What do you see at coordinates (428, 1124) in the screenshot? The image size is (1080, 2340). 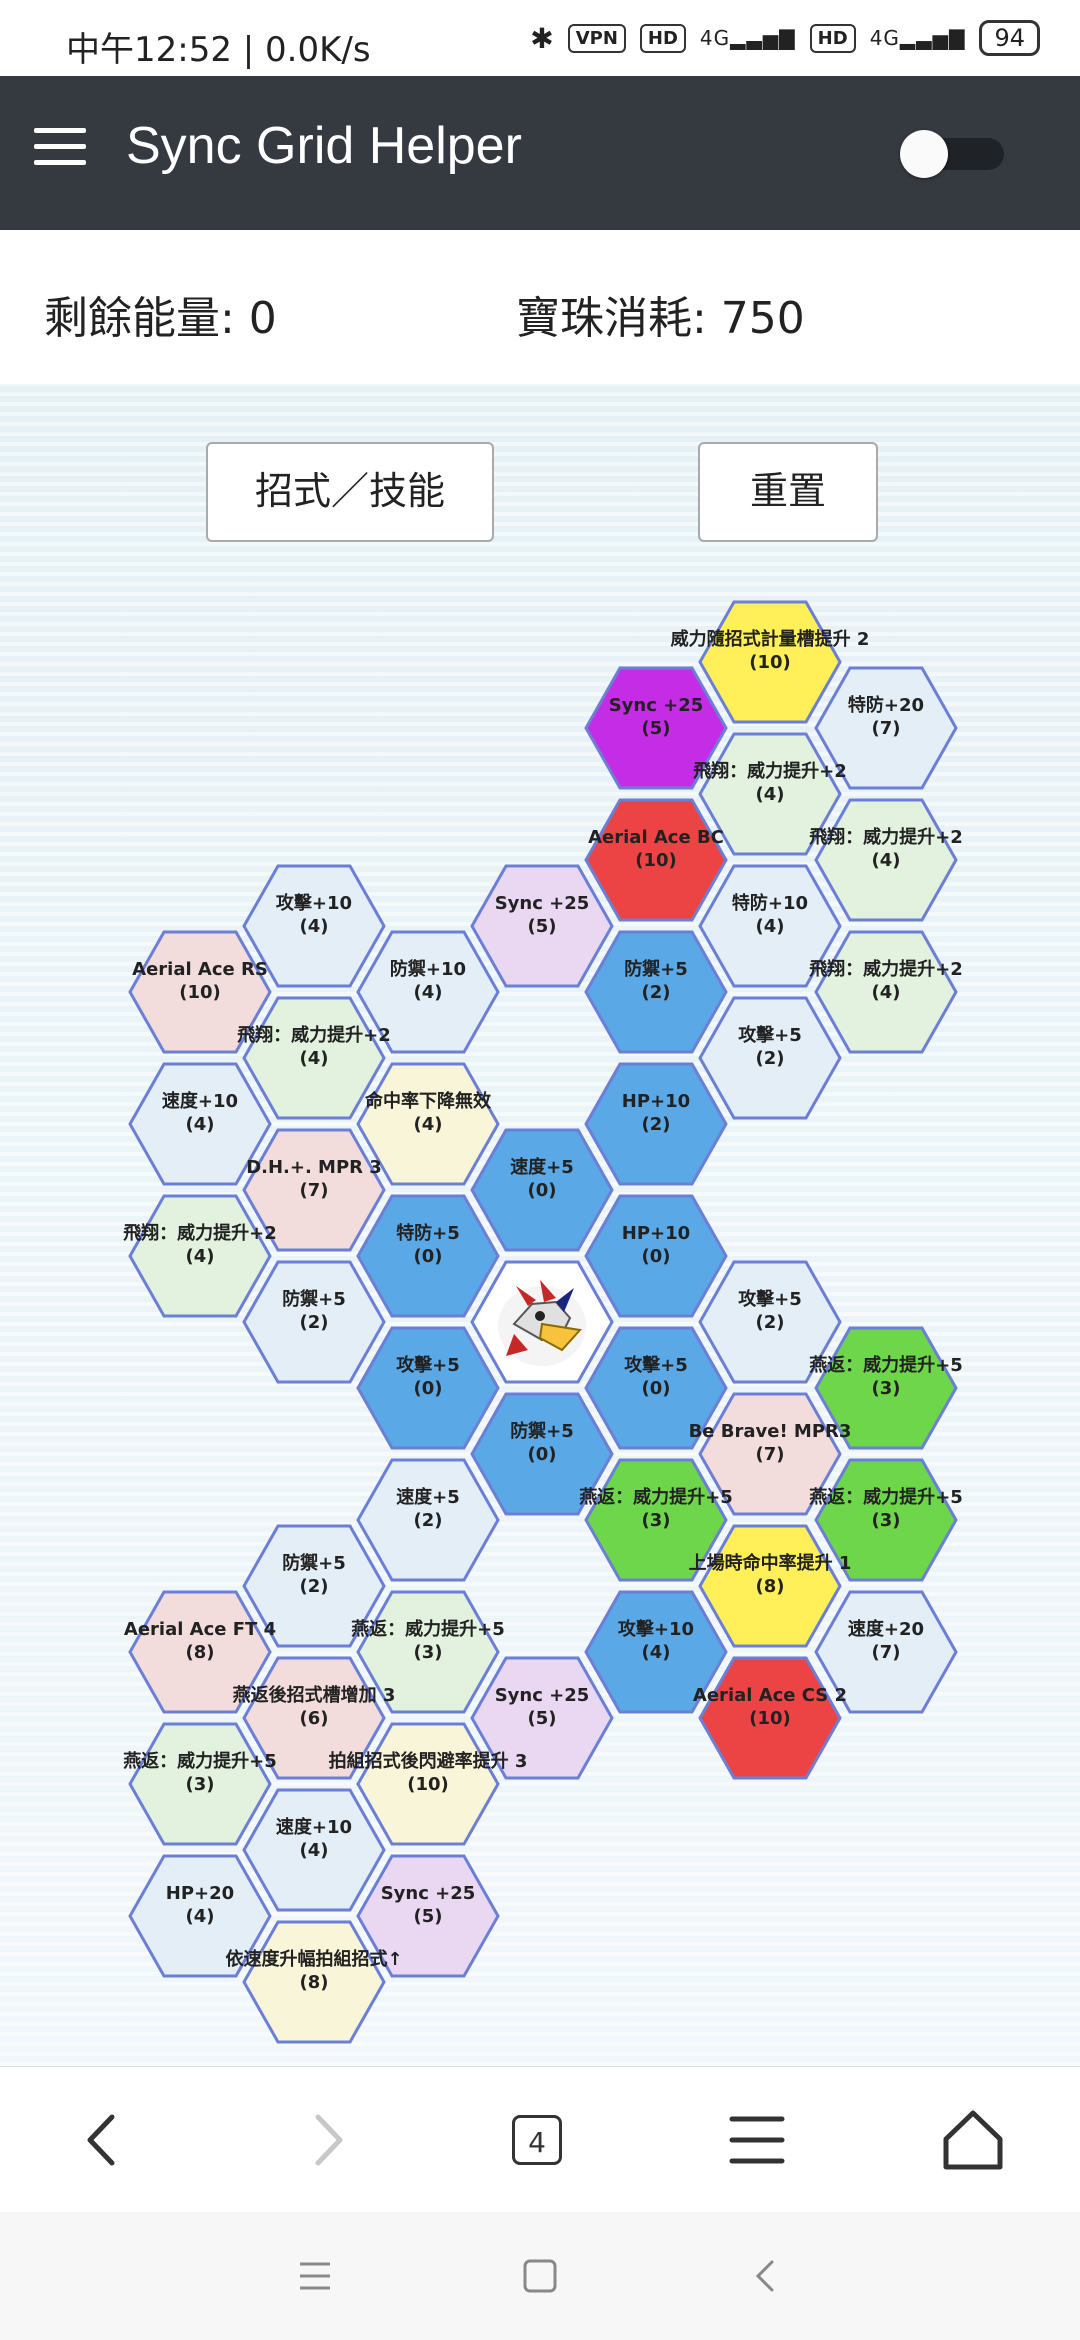 I see `grid-cell: 命中率下降無效 (4)` at bounding box center [428, 1124].